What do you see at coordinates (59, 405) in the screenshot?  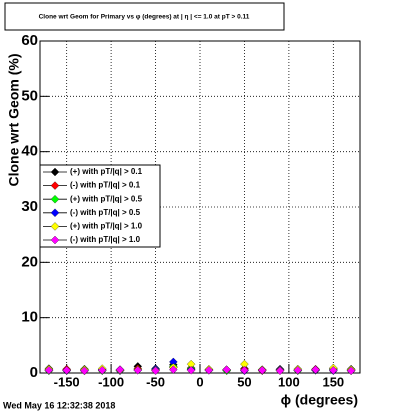 I see `timestamp: Wed May 16 12:32:38 2018` at bounding box center [59, 405].